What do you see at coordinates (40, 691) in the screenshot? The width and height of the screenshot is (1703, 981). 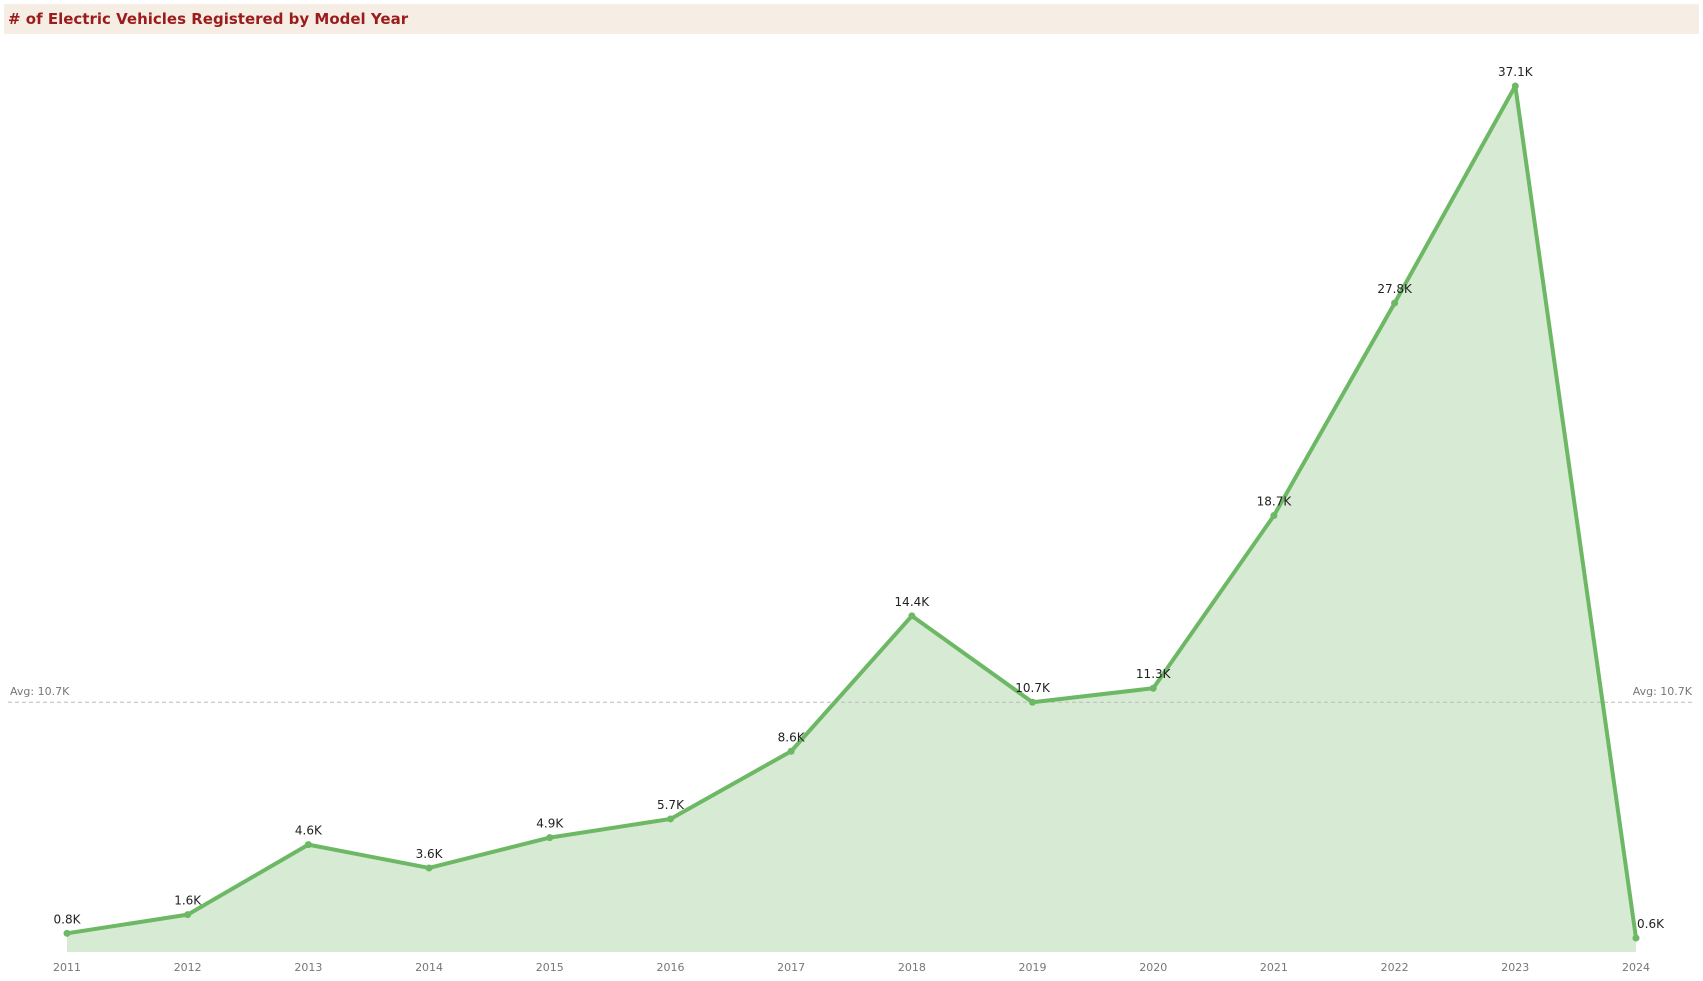 I see `average-label-left: Avg: 10.7K` at bounding box center [40, 691].